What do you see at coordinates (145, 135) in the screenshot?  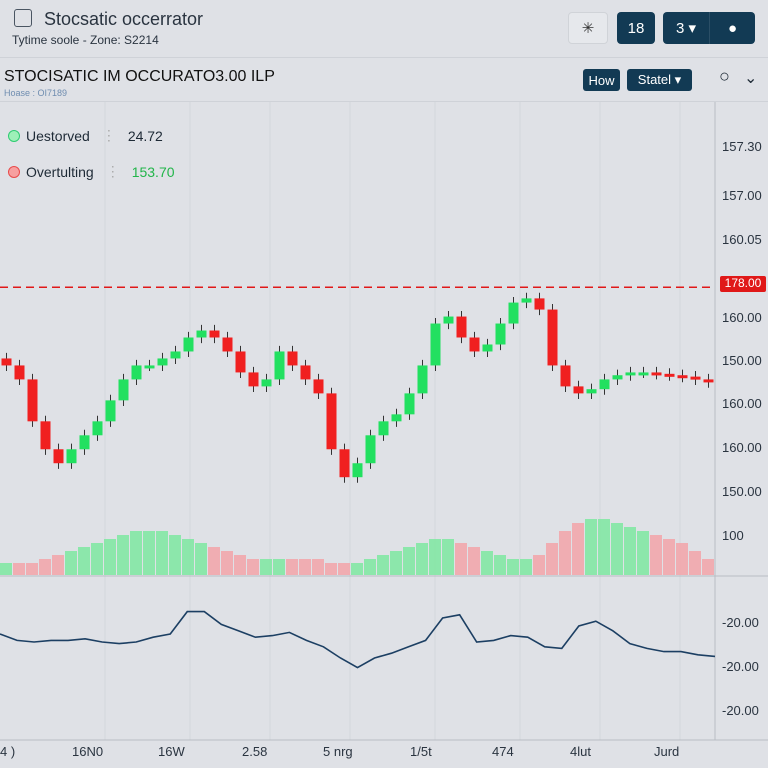 I see `legend-value: 24.72` at bounding box center [145, 135].